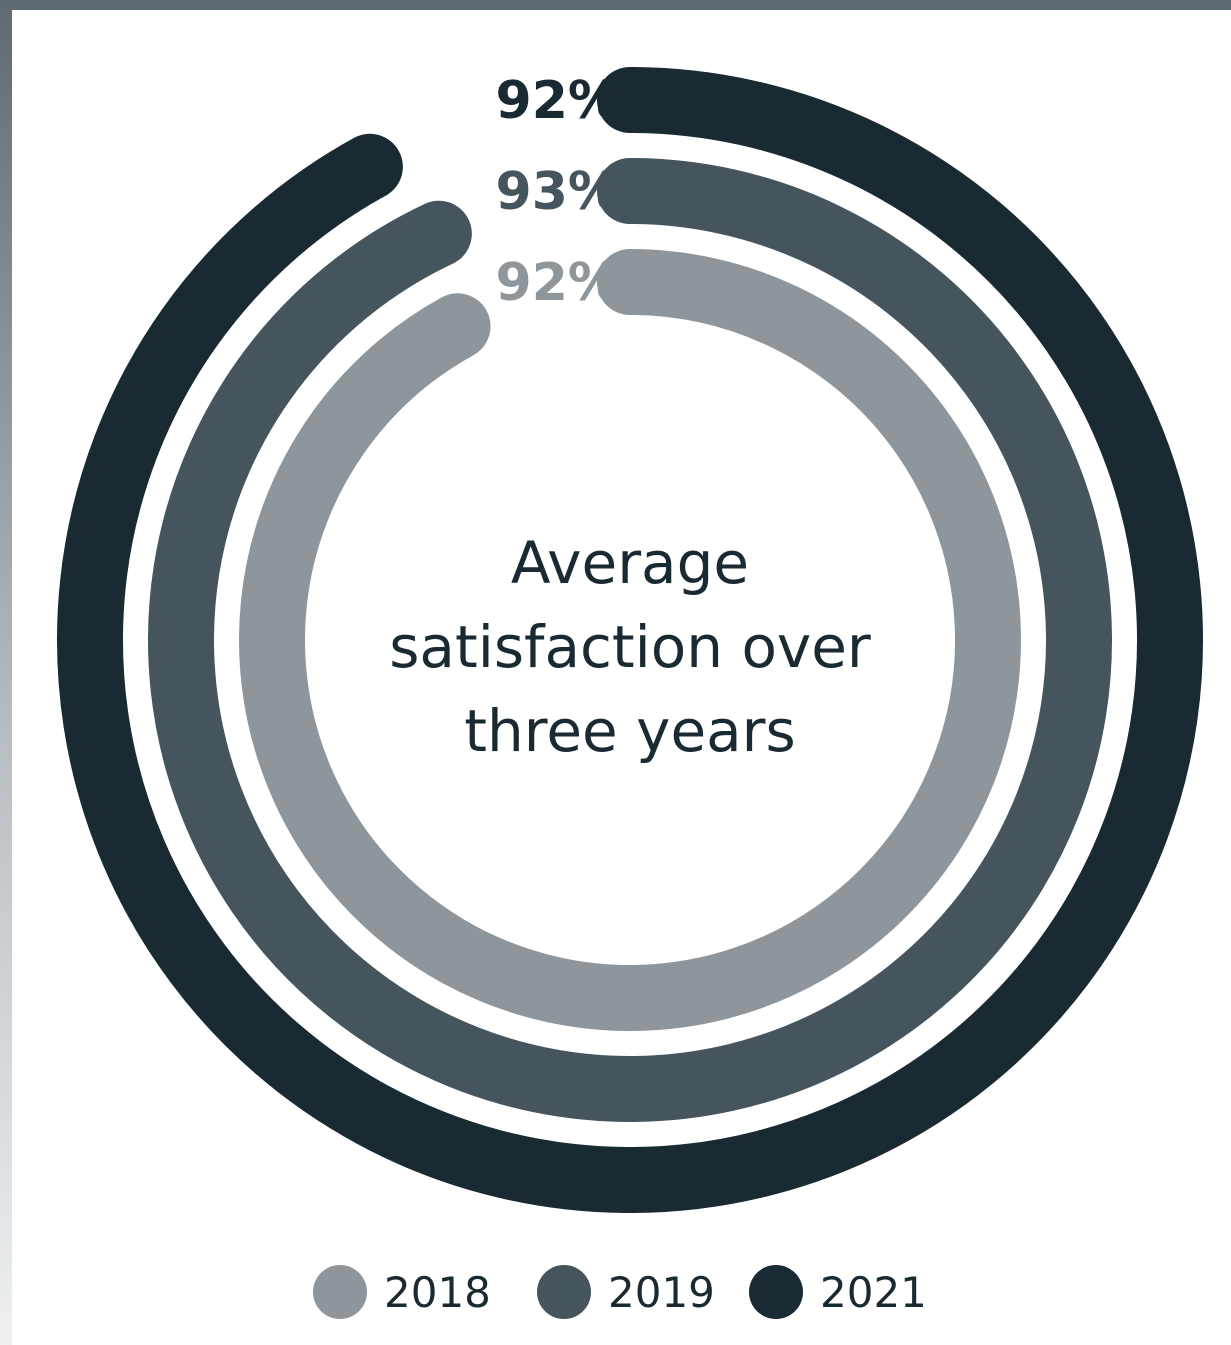 This screenshot has width=1231, height=1345. What do you see at coordinates (340, 1292) in the screenshot?
I see `legend-swatch-2018` at bounding box center [340, 1292].